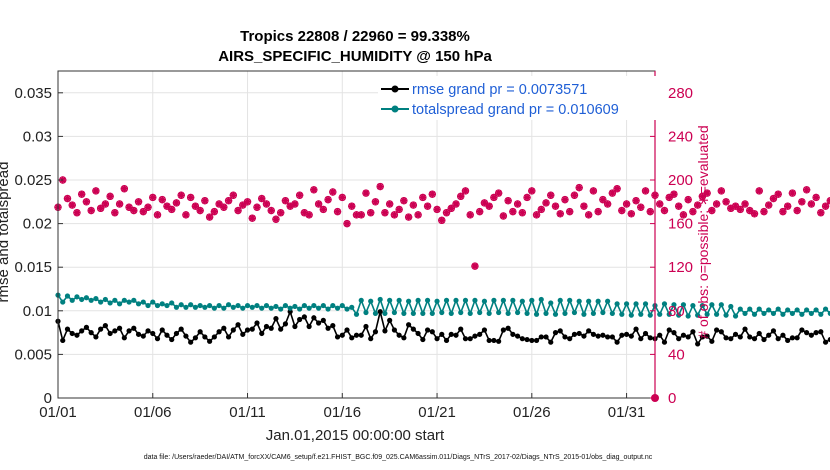 The width and height of the screenshot is (830, 470). I want to click on y-right-tick-label: 200, so click(680, 180).